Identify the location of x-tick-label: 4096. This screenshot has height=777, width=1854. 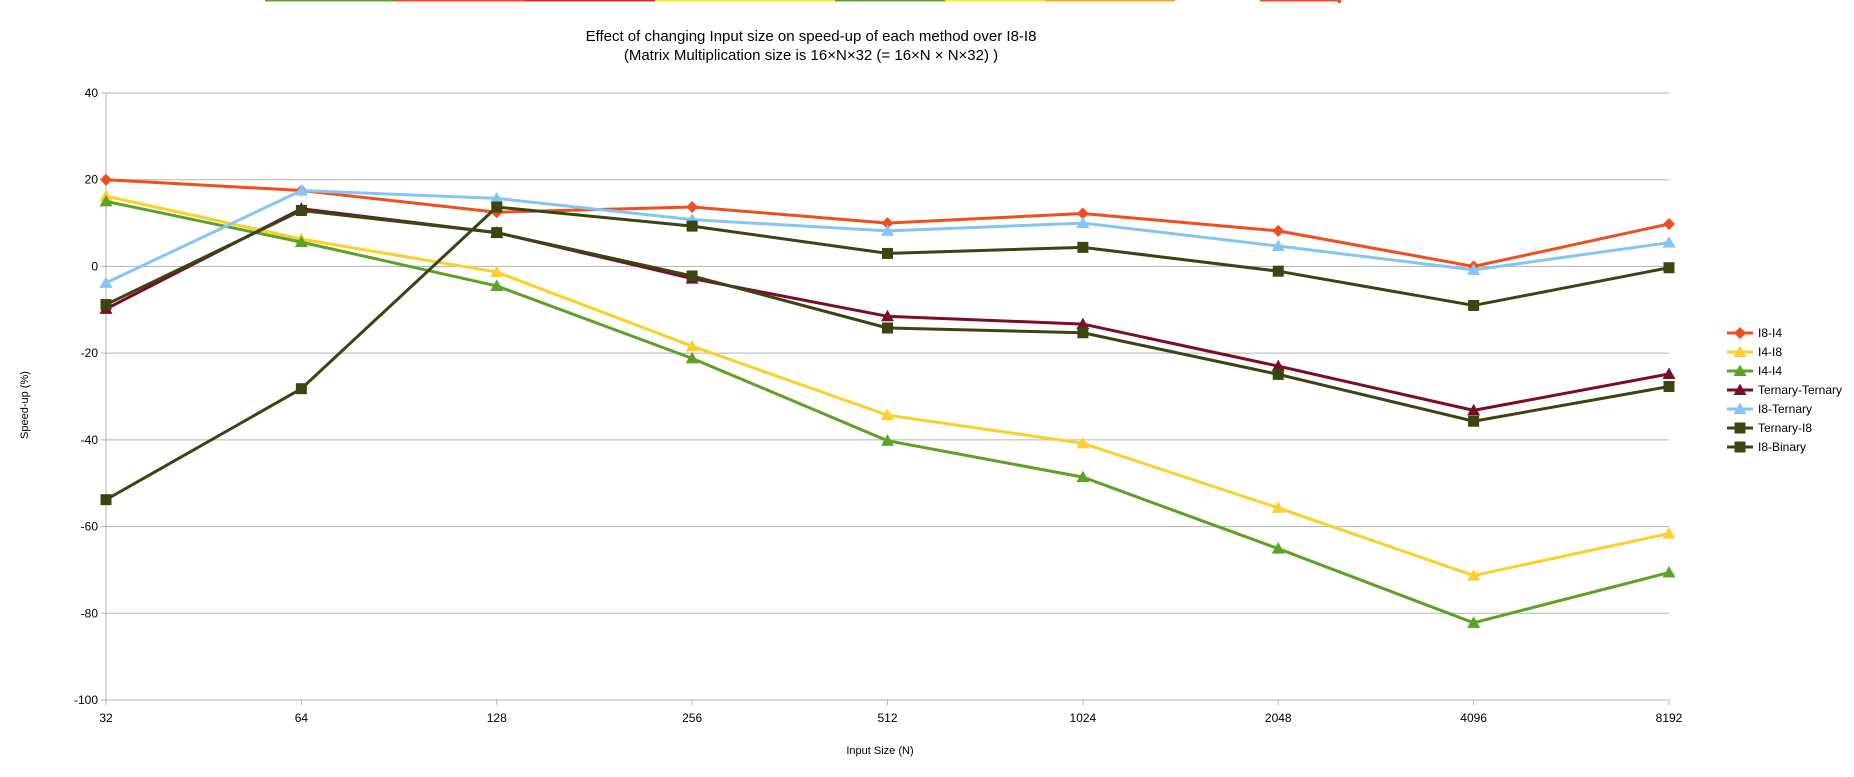
(1473, 718).